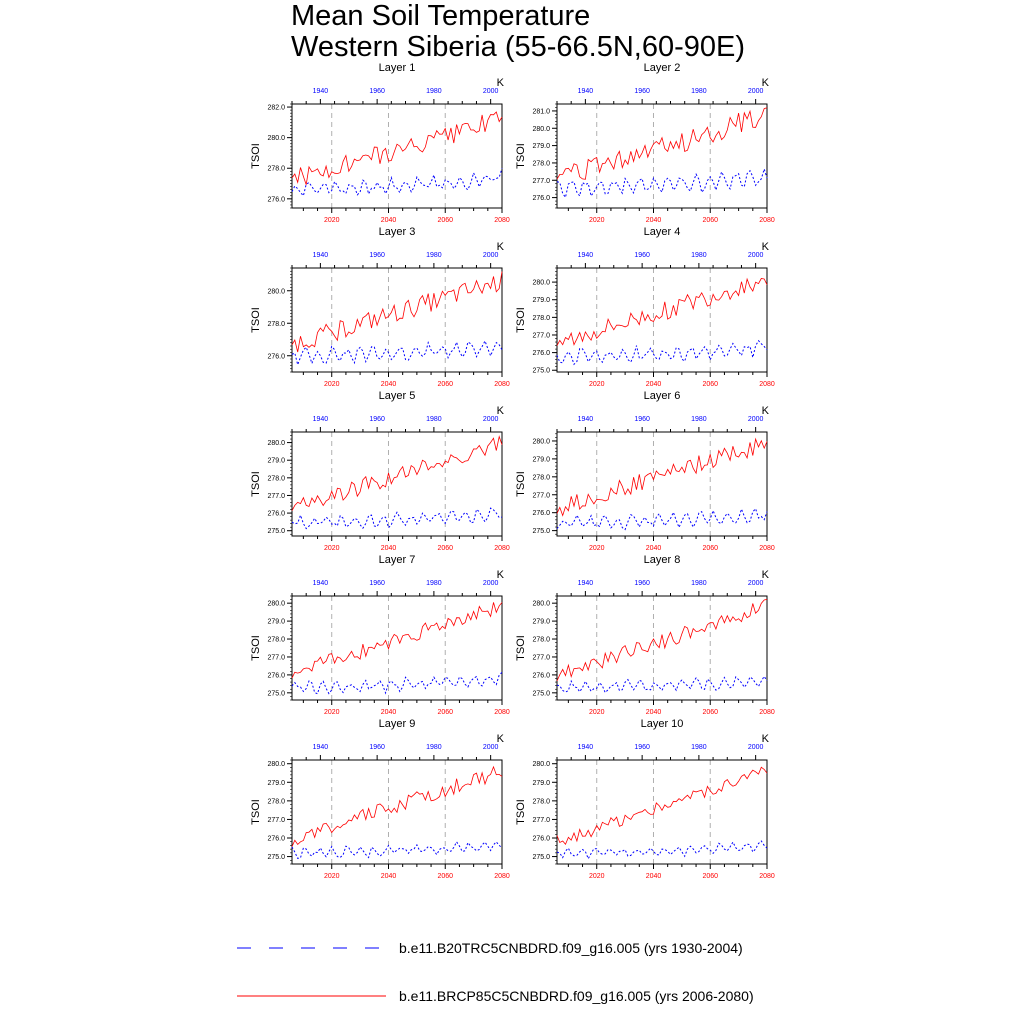 The width and height of the screenshot is (1024, 1024). I want to click on panel-title: Layer 8, so click(662, 560).